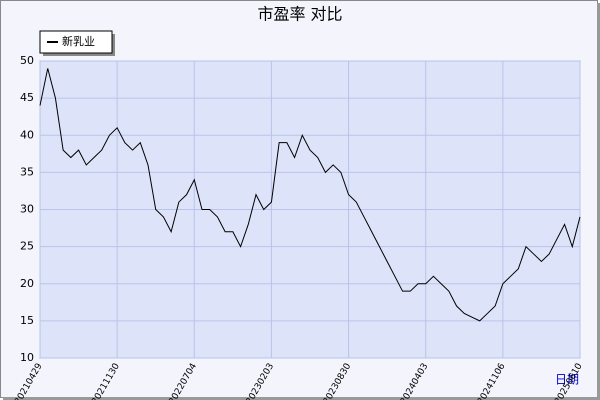  Describe the element at coordinates (567, 380) in the screenshot. I see `x-axis-label: 日期` at that location.